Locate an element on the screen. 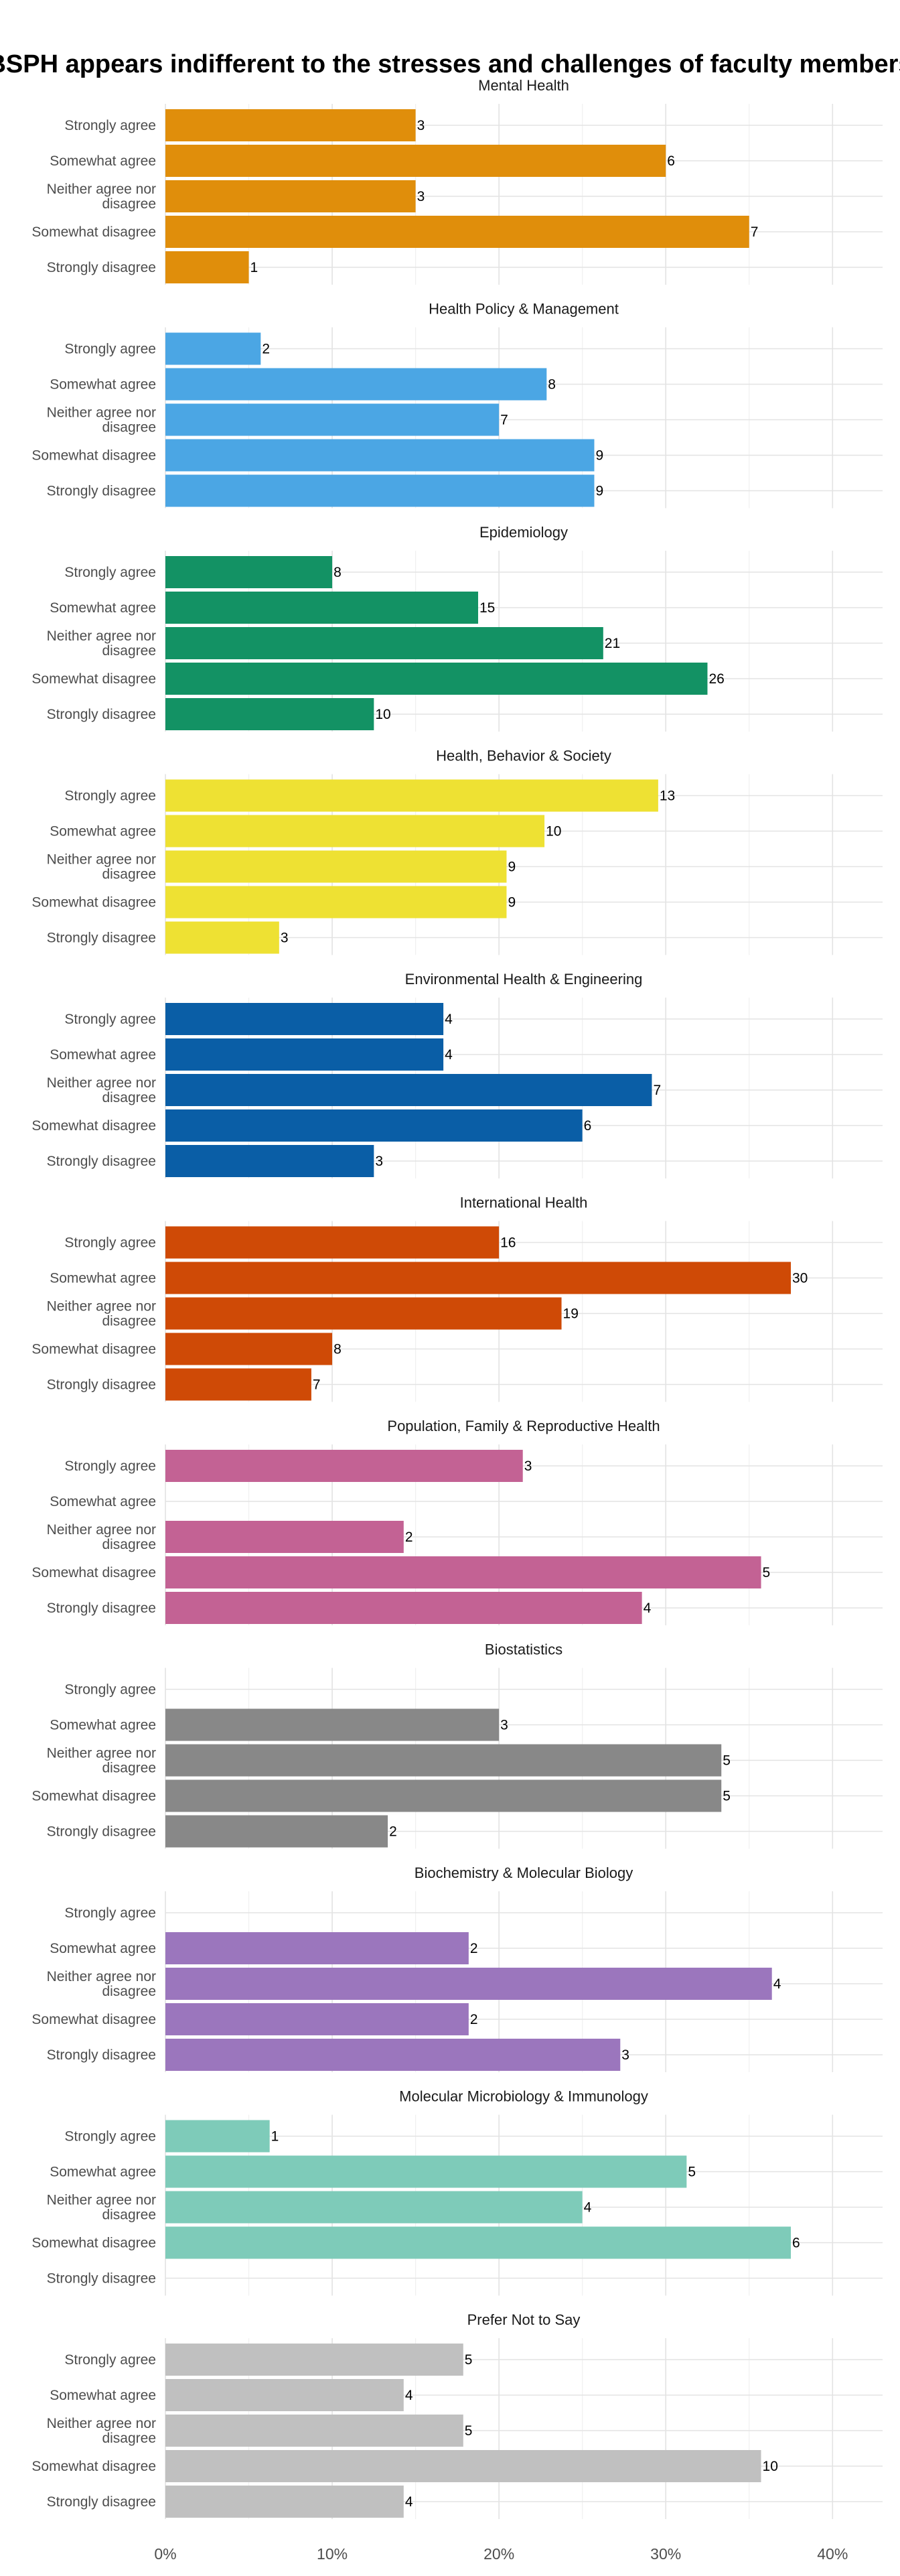 Image resolution: width=900 pixels, height=2576 pixels. x-tick-label: 40% is located at coordinates (832, 2554).